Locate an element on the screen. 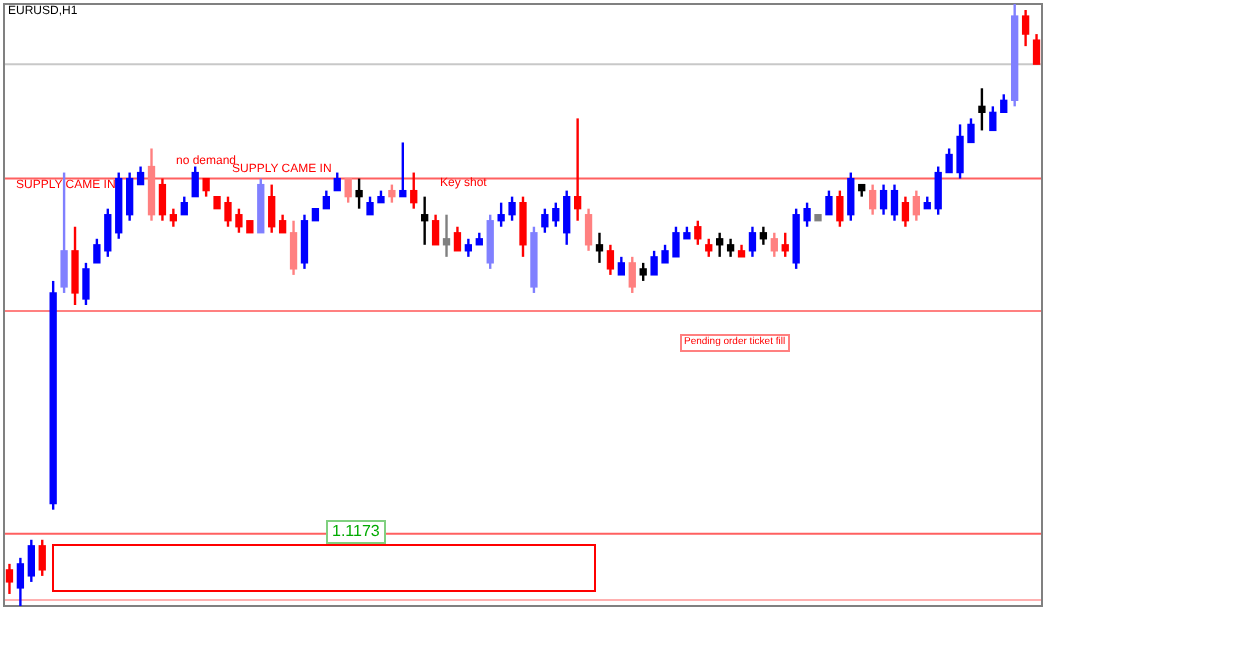 This screenshot has height=658, width=1250. candlestick is located at coordinates (315, 215).